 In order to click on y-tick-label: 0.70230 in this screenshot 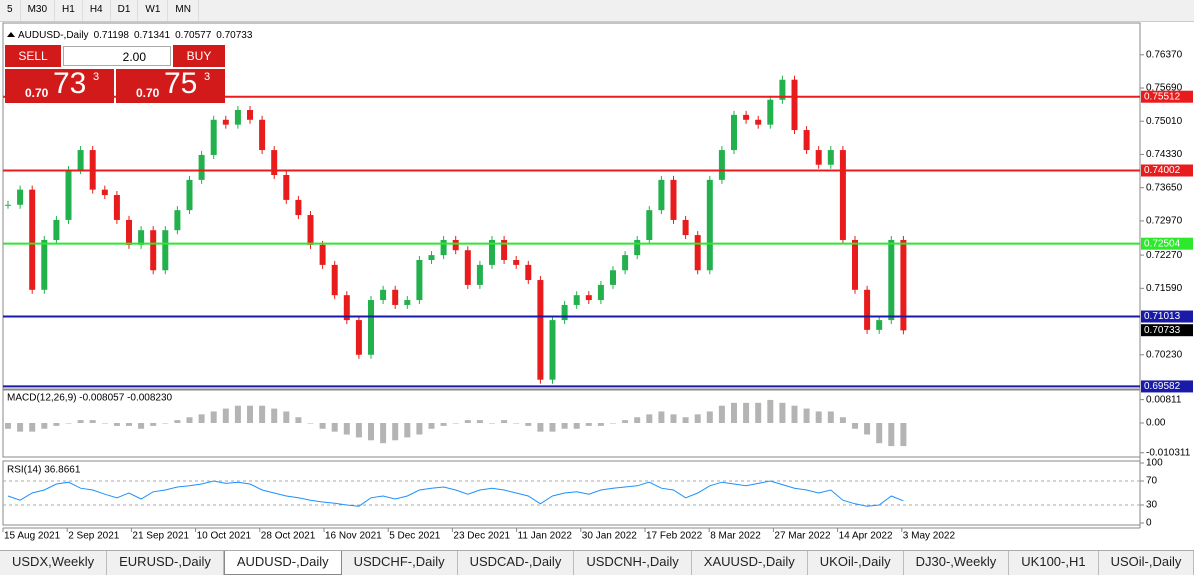, I will do `click(1164, 354)`.